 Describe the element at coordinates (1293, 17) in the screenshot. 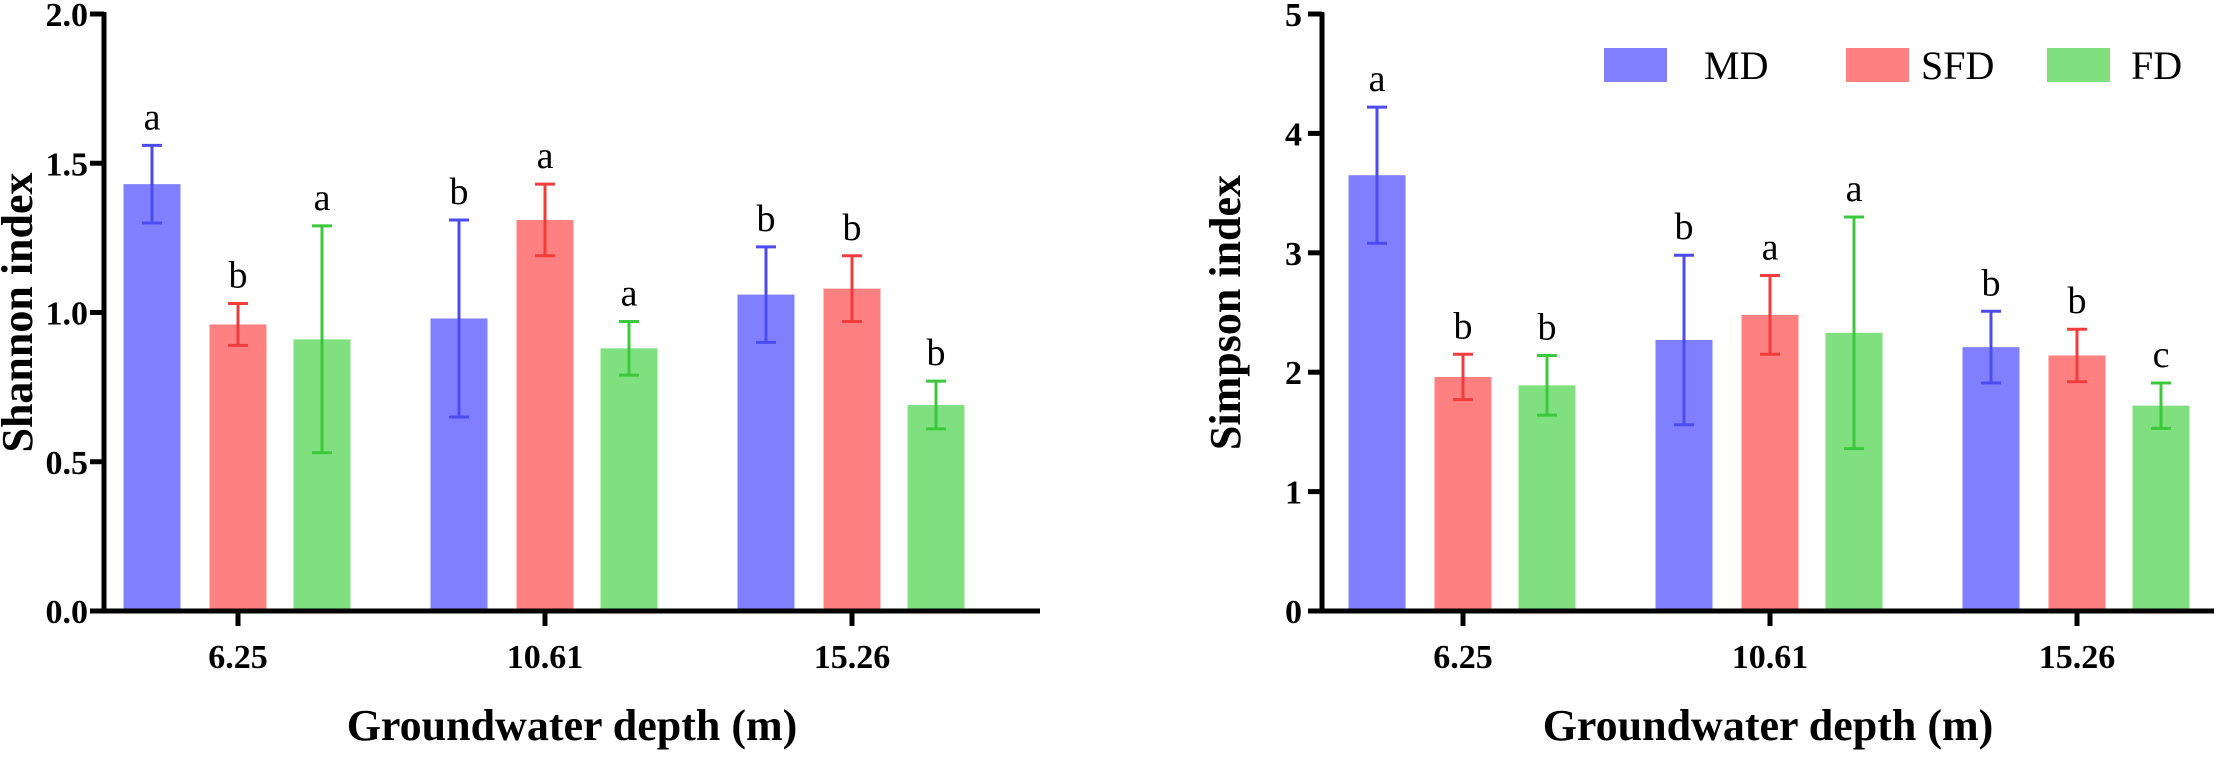

I see `y-tick-label: 5` at that location.